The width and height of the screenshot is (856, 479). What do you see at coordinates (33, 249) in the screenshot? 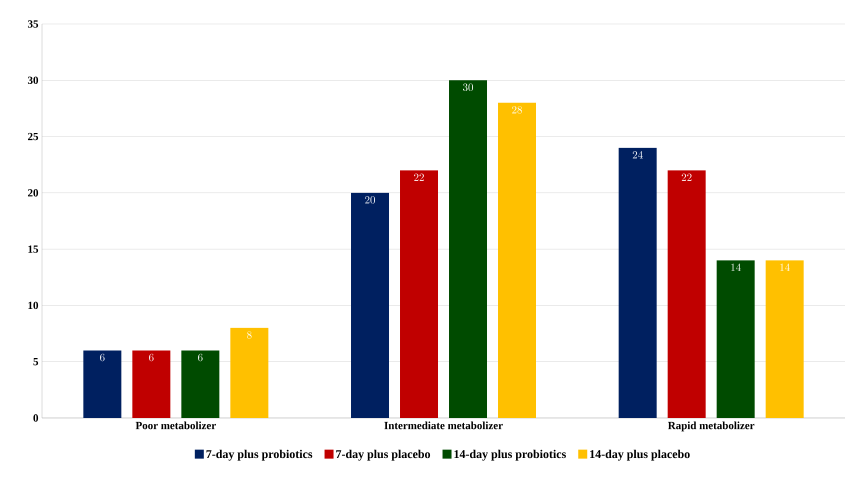
I see `y-tick-label: 15` at bounding box center [33, 249].